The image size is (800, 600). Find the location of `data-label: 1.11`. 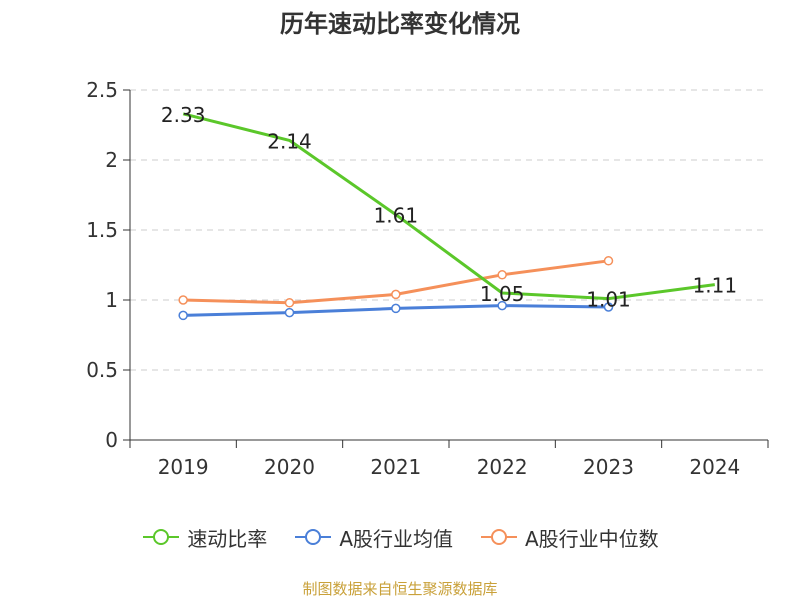

data-label: 1.11 is located at coordinates (715, 286).